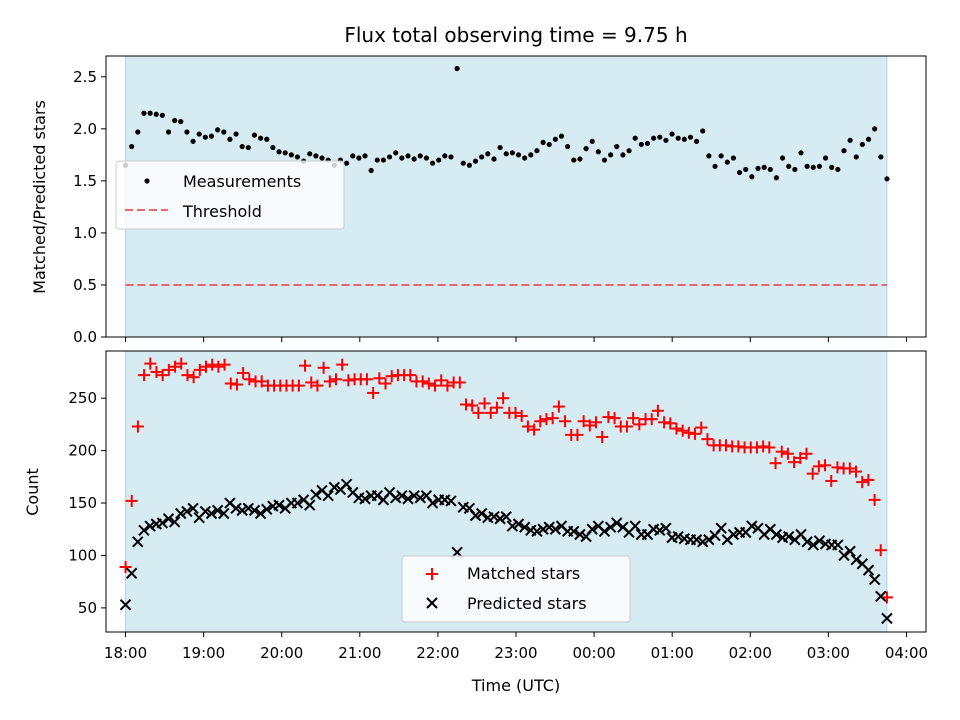 The image size is (960, 720). Describe the element at coordinates (527, 603) in the screenshot. I see `legend-predicted-label: Predicted stars` at that location.